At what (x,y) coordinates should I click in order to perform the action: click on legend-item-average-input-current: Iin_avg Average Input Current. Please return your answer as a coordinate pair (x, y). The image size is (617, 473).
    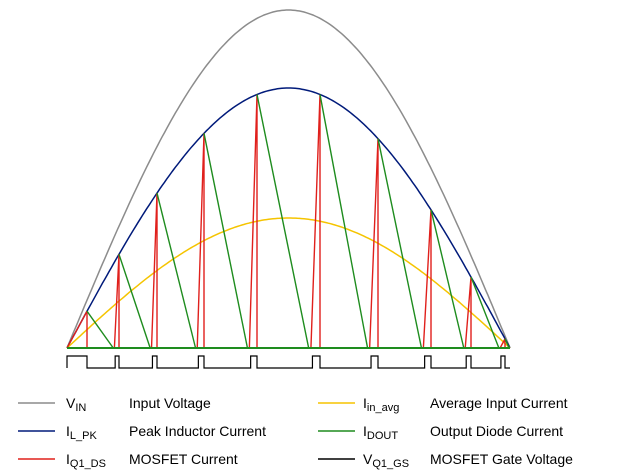
    Looking at the image, I should click on (443, 404).